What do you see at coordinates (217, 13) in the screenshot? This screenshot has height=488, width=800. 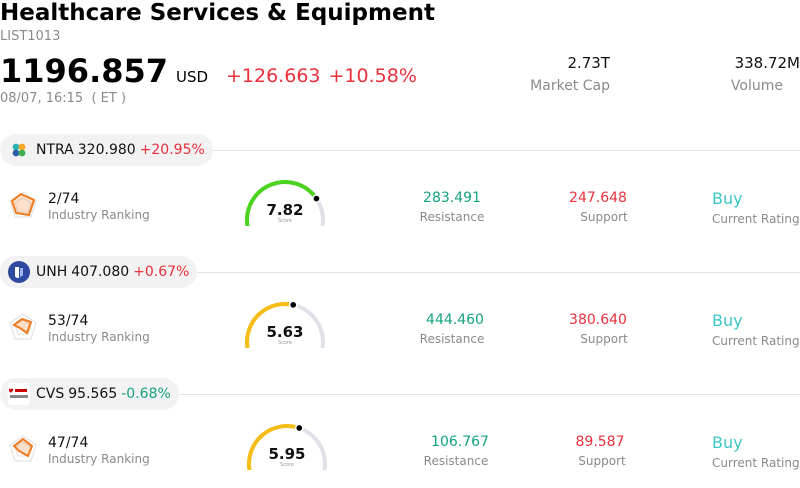 I see `page-title: Healthcare Services & Equipment` at bounding box center [217, 13].